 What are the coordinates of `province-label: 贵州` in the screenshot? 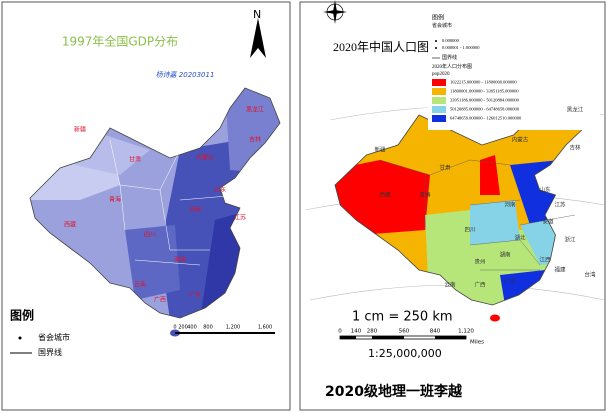 It's located at (479, 261).